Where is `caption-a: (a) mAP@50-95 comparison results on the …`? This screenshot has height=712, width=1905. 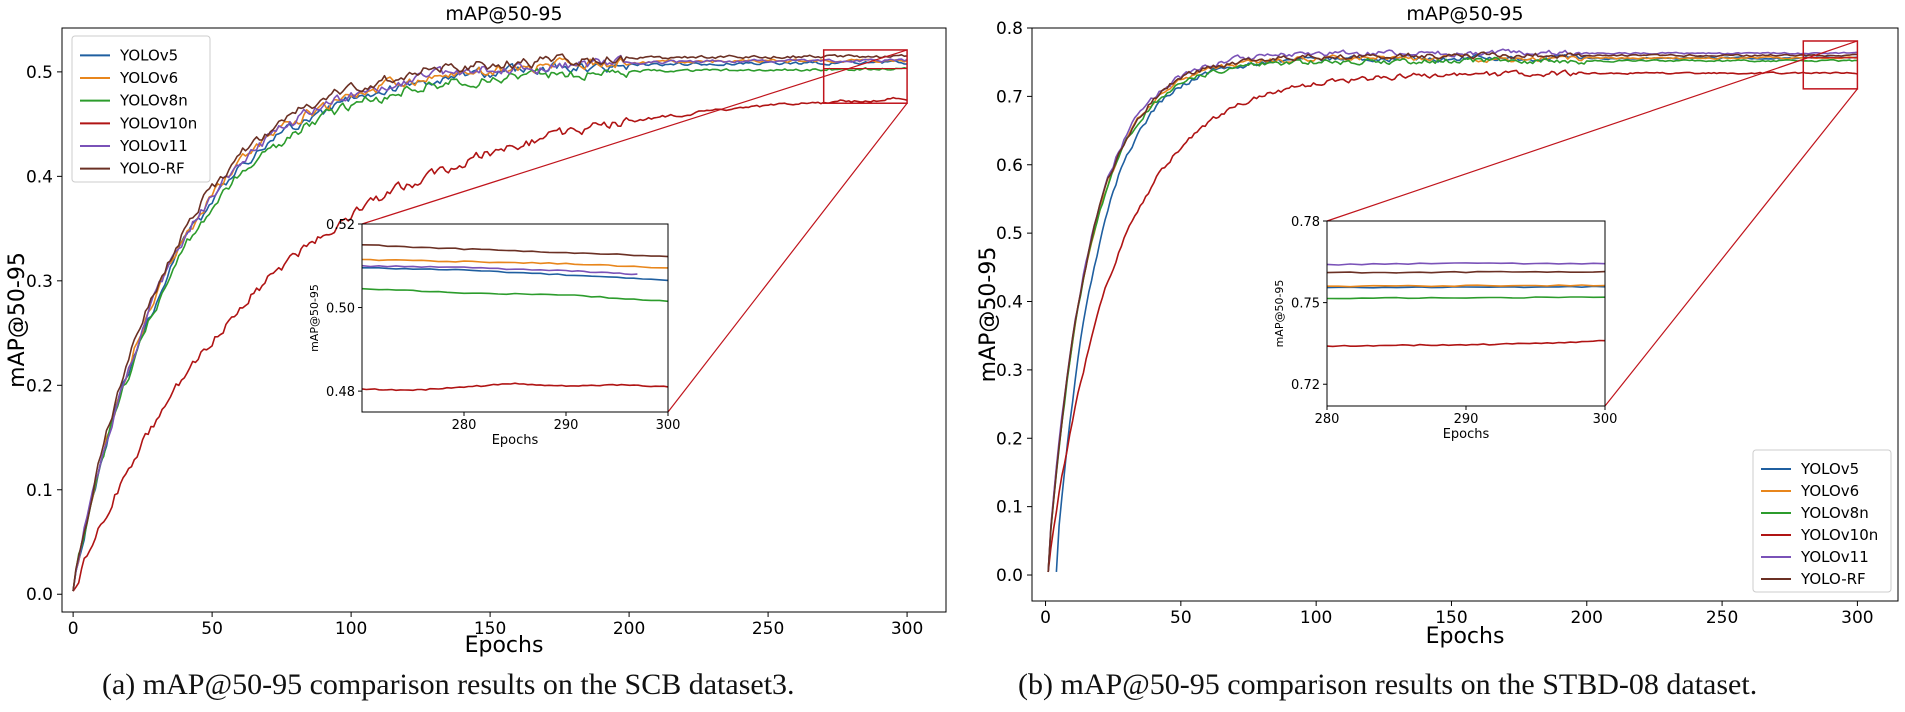 caption-a: (a) mAP@50-95 comparison results on the … is located at coordinates (448, 684).